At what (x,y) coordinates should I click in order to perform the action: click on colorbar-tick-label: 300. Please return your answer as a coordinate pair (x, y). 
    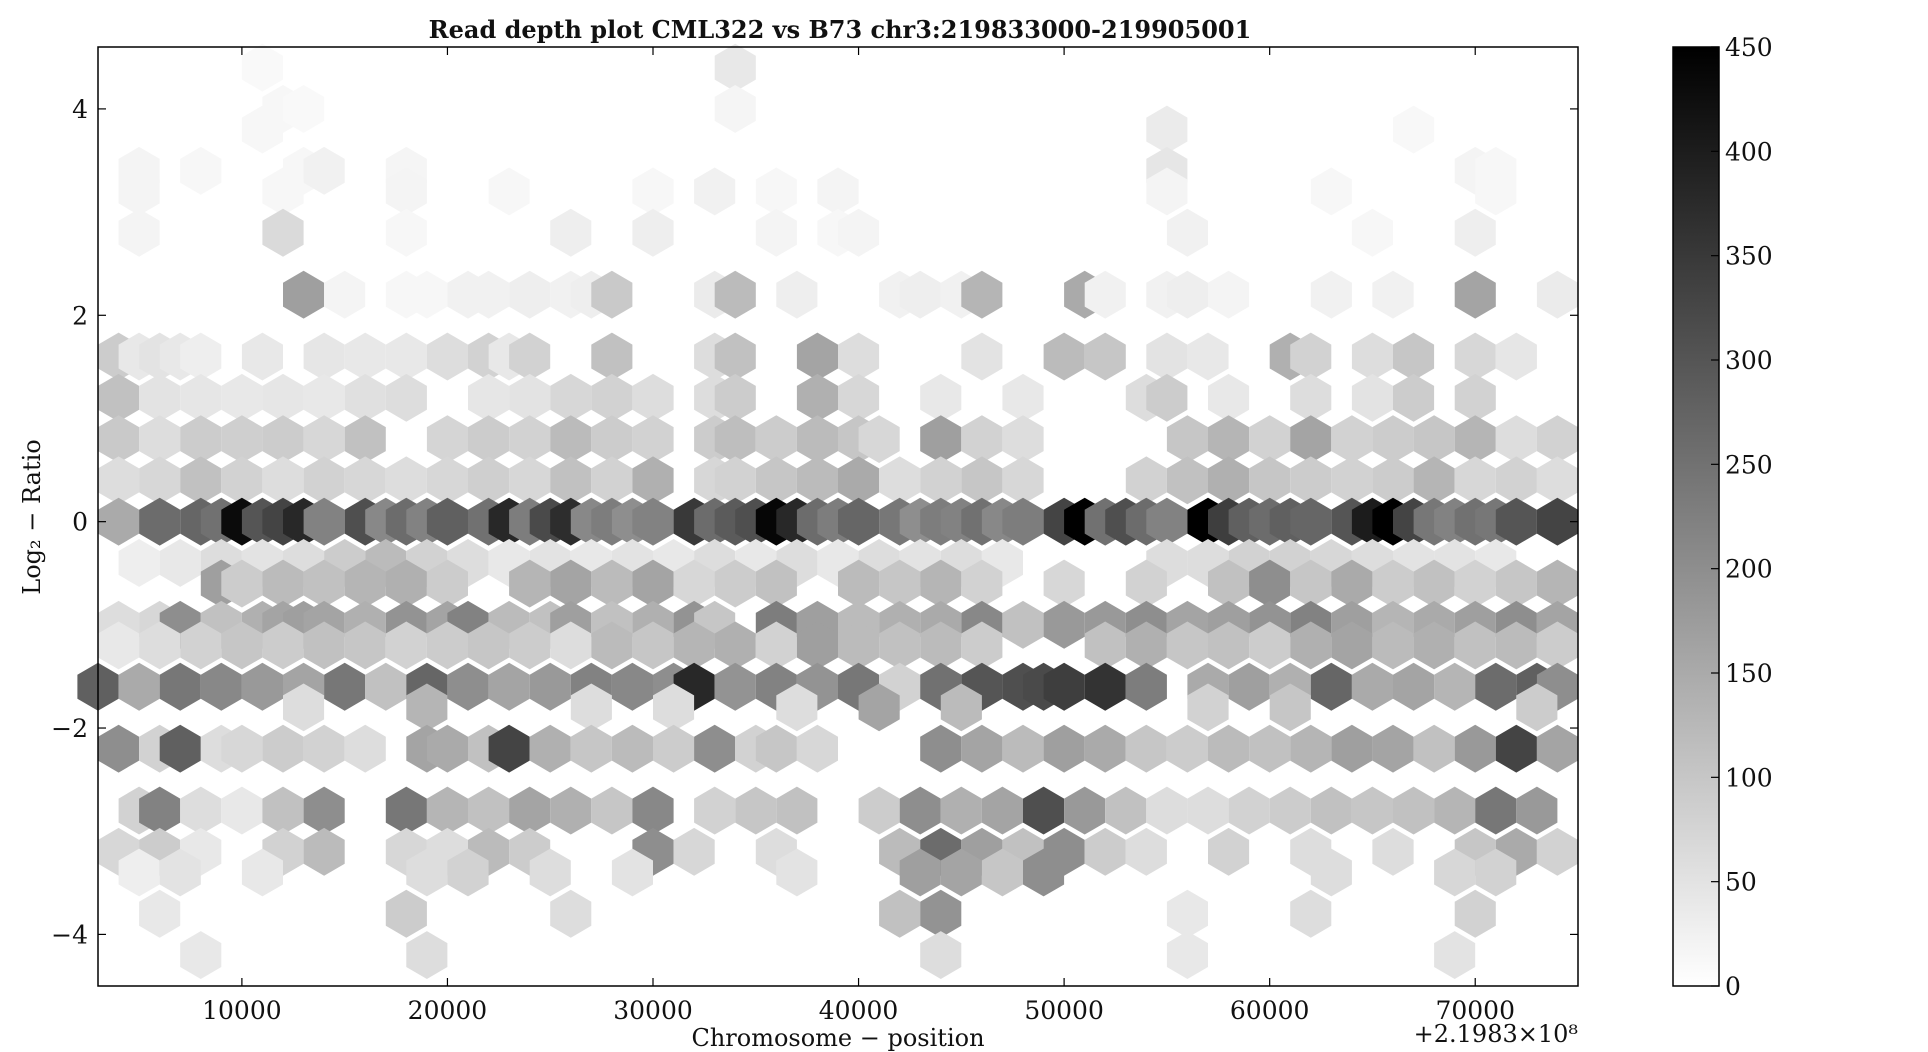
    Looking at the image, I should click on (1749, 360).